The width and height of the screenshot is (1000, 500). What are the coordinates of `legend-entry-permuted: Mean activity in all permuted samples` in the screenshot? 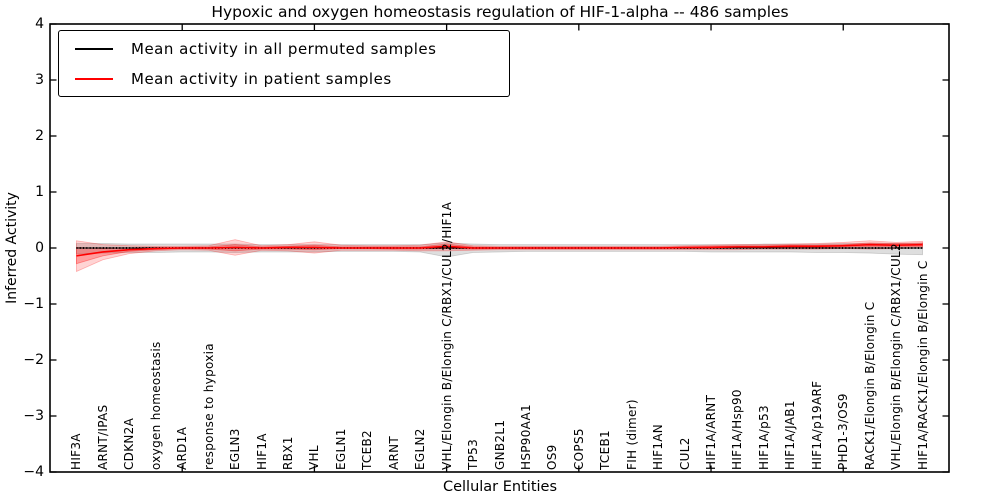 It's located at (284, 49).